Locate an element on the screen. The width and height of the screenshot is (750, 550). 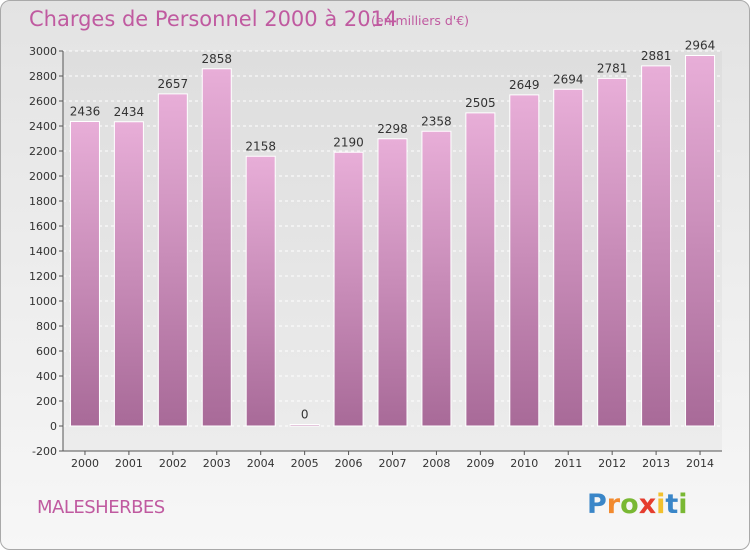
y-tick-label: 1200 is located at coordinates (43, 276).